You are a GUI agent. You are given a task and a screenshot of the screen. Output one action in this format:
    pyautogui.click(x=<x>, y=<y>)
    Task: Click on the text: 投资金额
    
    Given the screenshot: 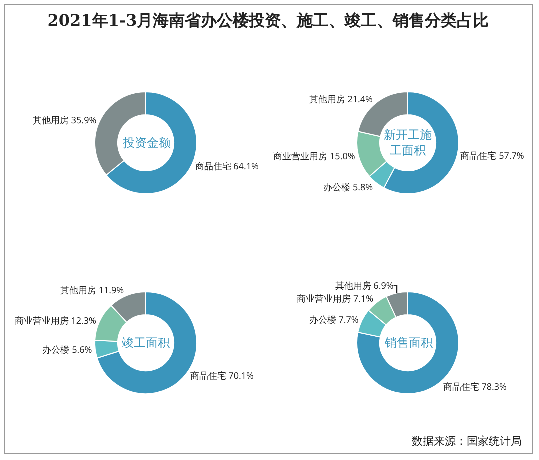 What is the action you would take?
    pyautogui.click(x=146, y=143)
    